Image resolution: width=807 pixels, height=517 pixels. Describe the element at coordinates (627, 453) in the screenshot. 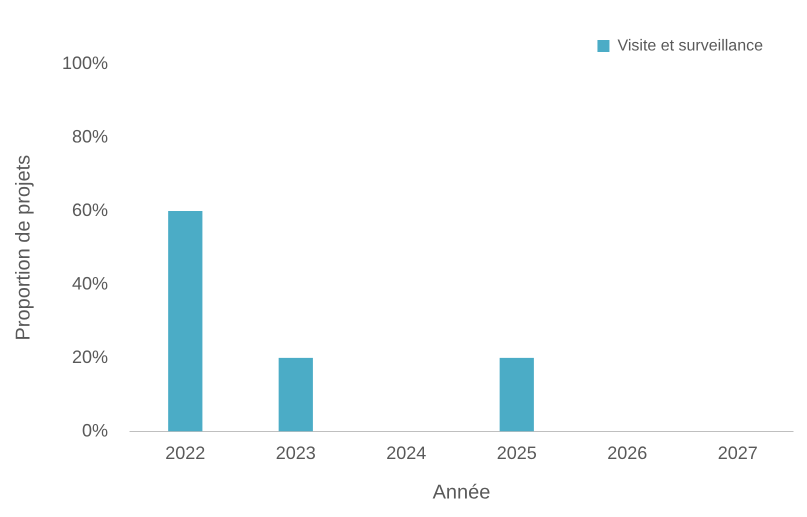

I see `x-tick-label: 2026` at that location.